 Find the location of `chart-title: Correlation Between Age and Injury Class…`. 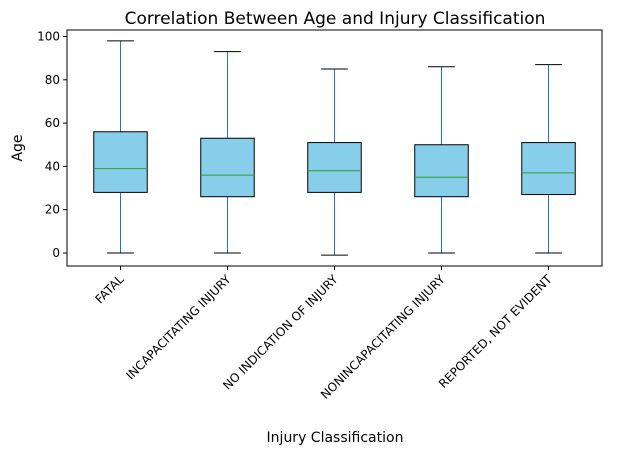

chart-title: Correlation Between Age and Injury Class… is located at coordinates (335, 19).